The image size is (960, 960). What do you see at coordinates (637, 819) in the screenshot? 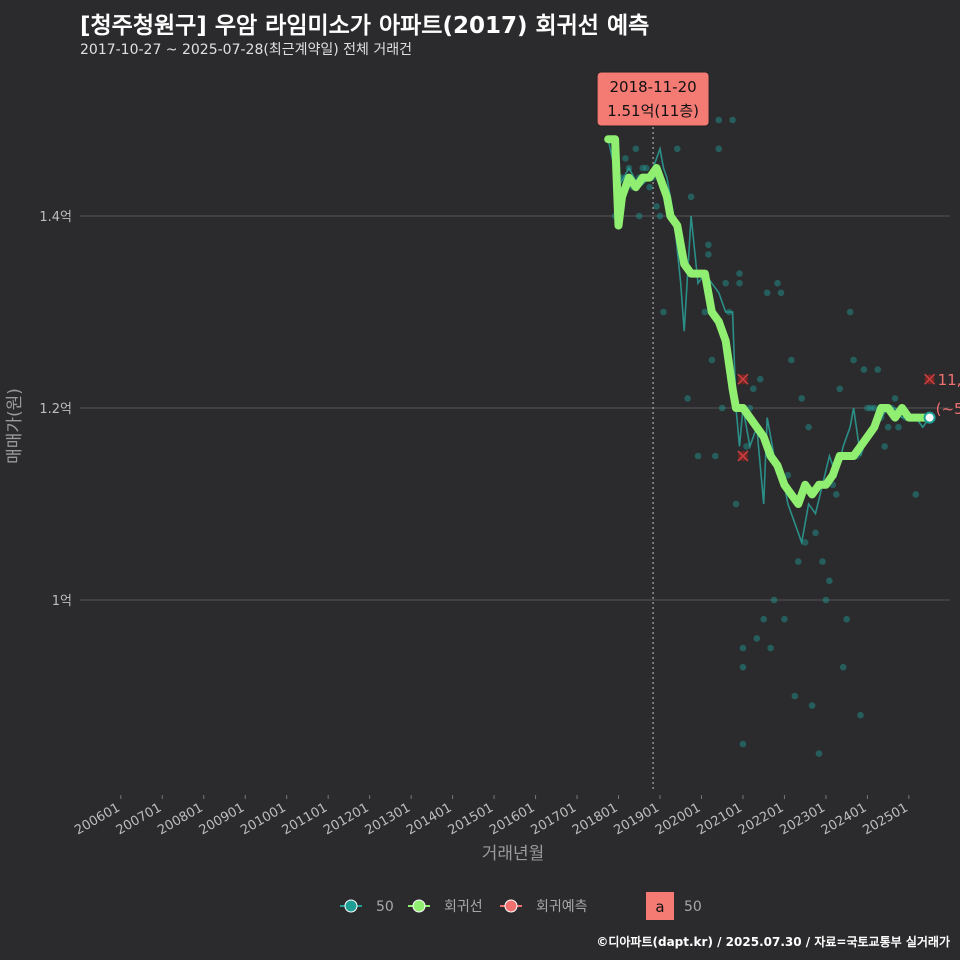
I see `x-tick-label: 201901` at bounding box center [637, 819].